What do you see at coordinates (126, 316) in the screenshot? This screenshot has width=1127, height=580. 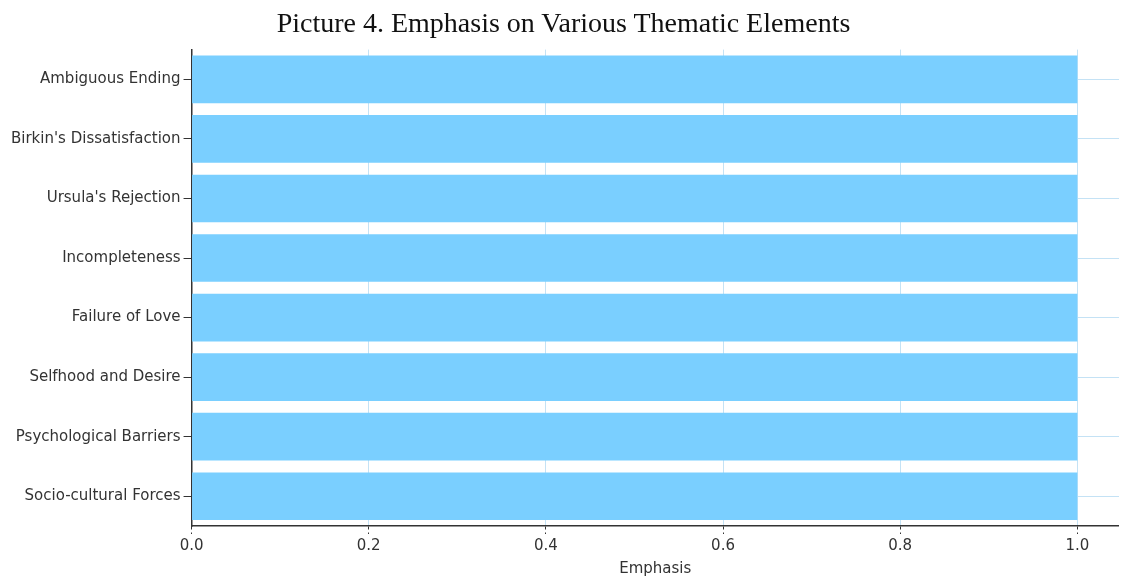 I see `y-tick-label: Failure of Love` at bounding box center [126, 316].